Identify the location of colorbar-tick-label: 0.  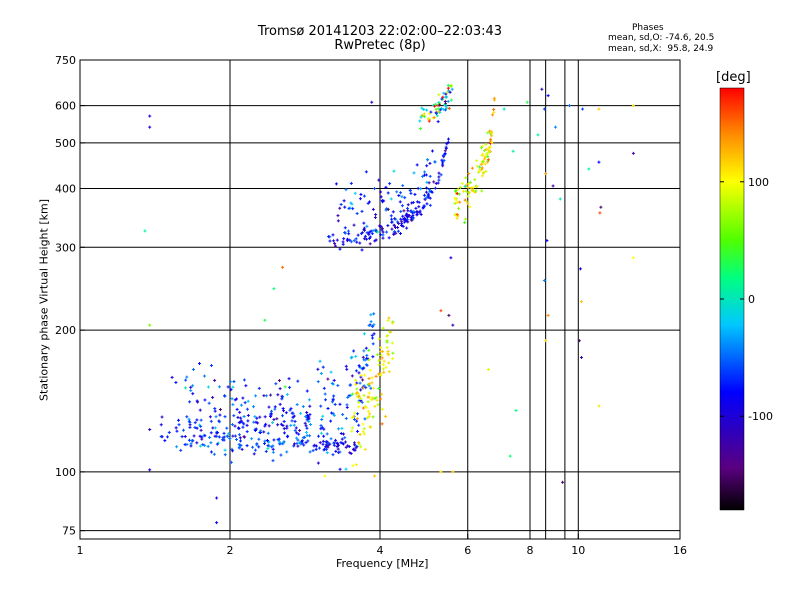
(751, 299).